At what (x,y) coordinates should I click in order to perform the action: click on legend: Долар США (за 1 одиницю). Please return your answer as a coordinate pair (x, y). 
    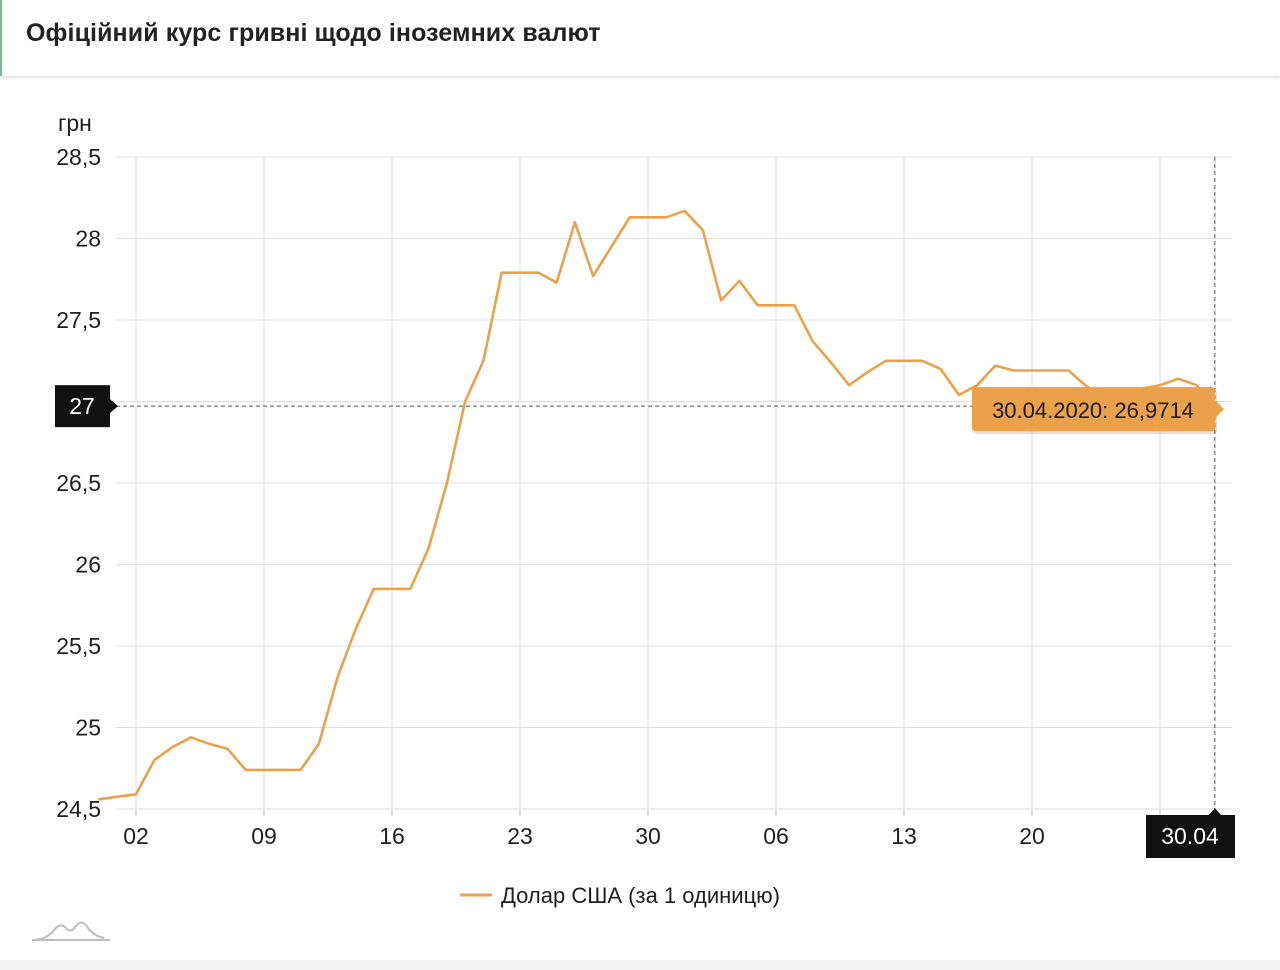
    Looking at the image, I should click on (620, 895).